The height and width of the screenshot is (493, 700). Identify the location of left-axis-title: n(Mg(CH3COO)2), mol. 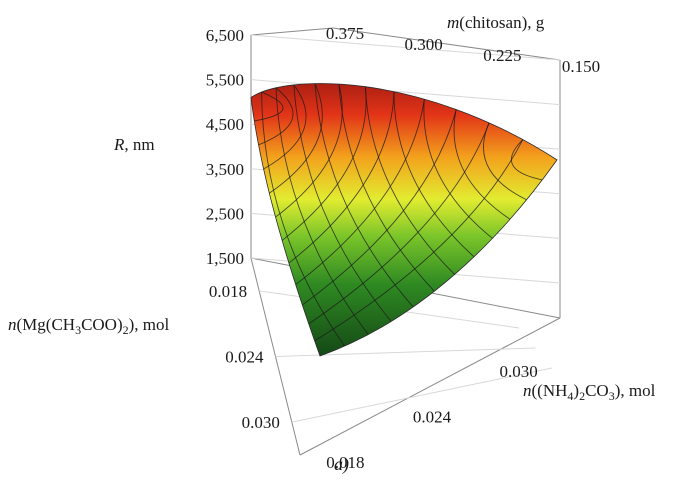
(89, 326).